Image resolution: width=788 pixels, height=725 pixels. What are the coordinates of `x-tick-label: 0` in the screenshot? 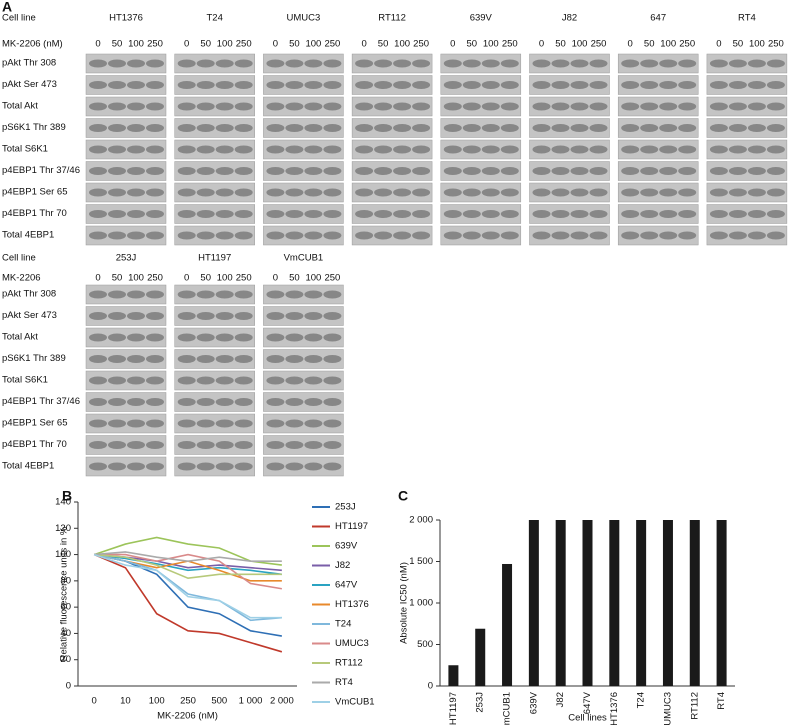 It's located at (93, 701).